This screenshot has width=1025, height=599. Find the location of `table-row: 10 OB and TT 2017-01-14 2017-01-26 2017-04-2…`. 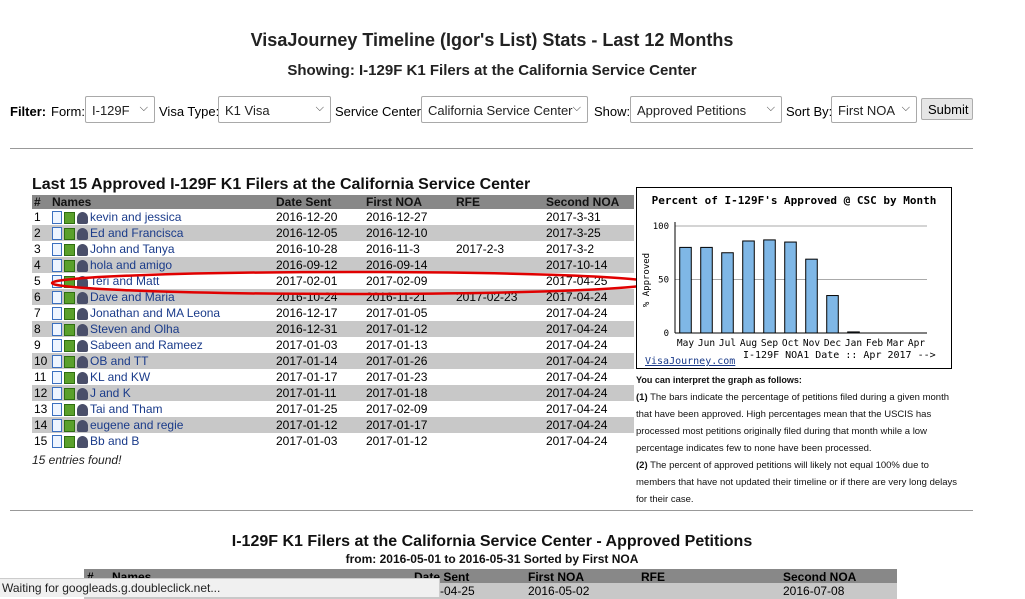

table-row: 10 OB and TT 2017-01-14 2017-01-26 2017-04-2… is located at coordinates (333, 361).